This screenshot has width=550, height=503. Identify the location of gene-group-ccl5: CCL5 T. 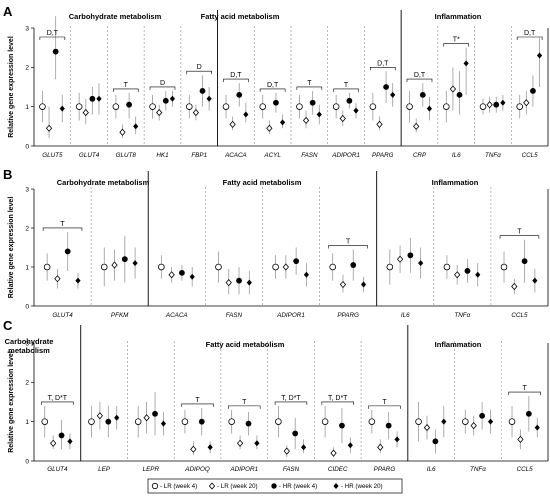
(524, 429).